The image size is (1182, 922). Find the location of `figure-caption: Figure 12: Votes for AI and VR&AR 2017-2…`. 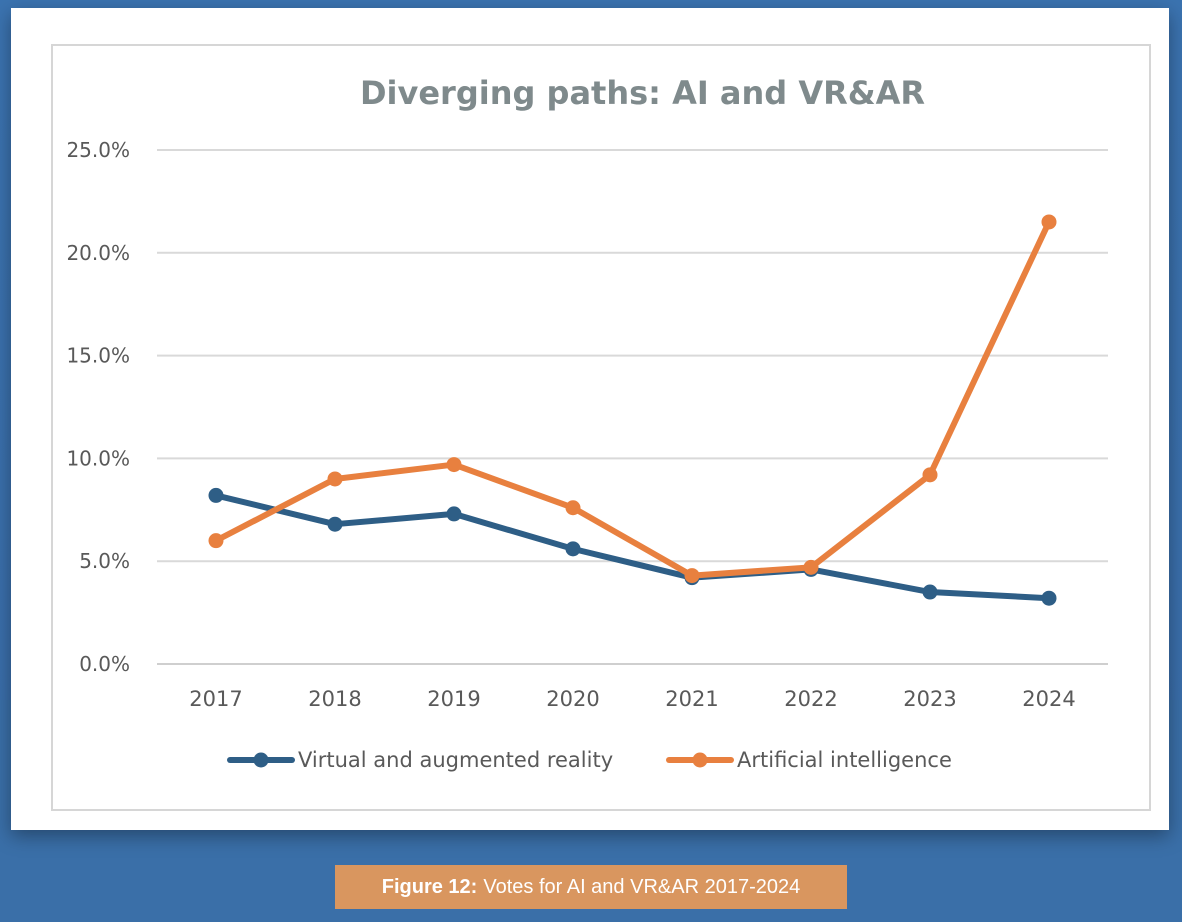

figure-caption: Figure 12: Votes for AI and VR&AR 2017-2… is located at coordinates (591, 887).